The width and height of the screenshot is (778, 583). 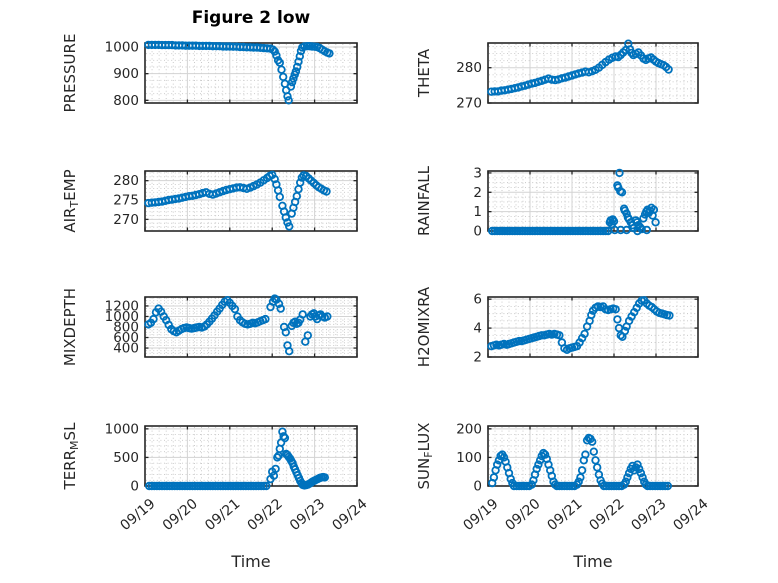 I want to click on y-tick-label: 400, so click(x=126, y=349).